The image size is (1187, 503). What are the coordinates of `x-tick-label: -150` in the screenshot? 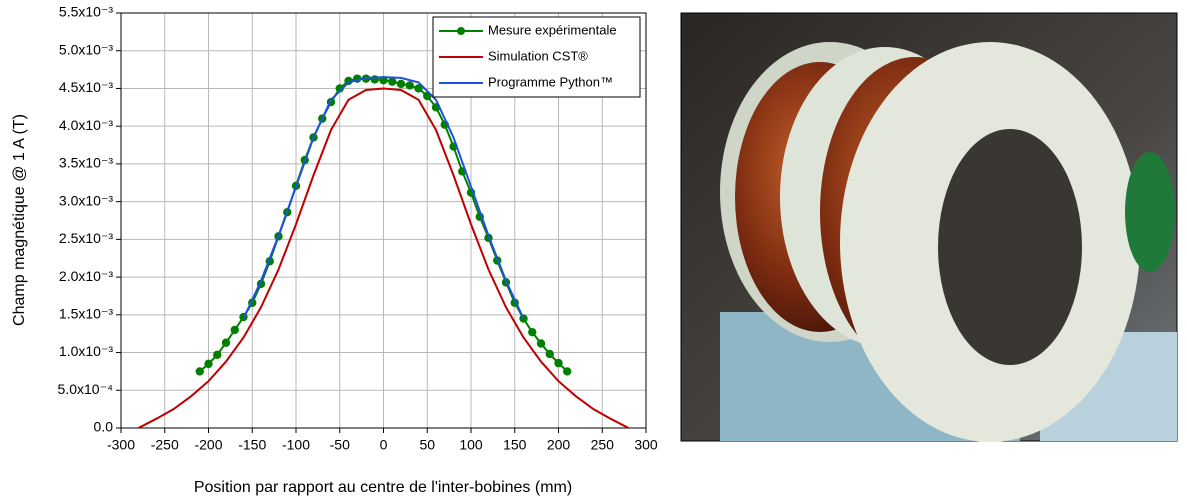 It's located at (252, 445).